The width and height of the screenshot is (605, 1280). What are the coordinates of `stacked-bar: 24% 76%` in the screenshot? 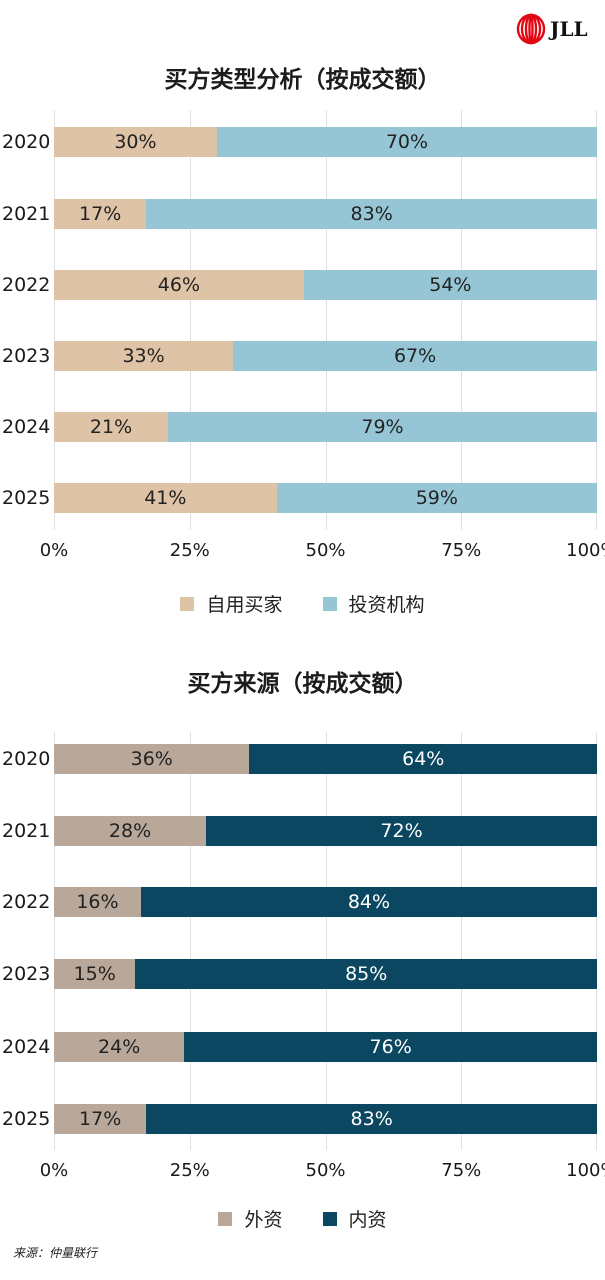 It's located at (325, 1047).